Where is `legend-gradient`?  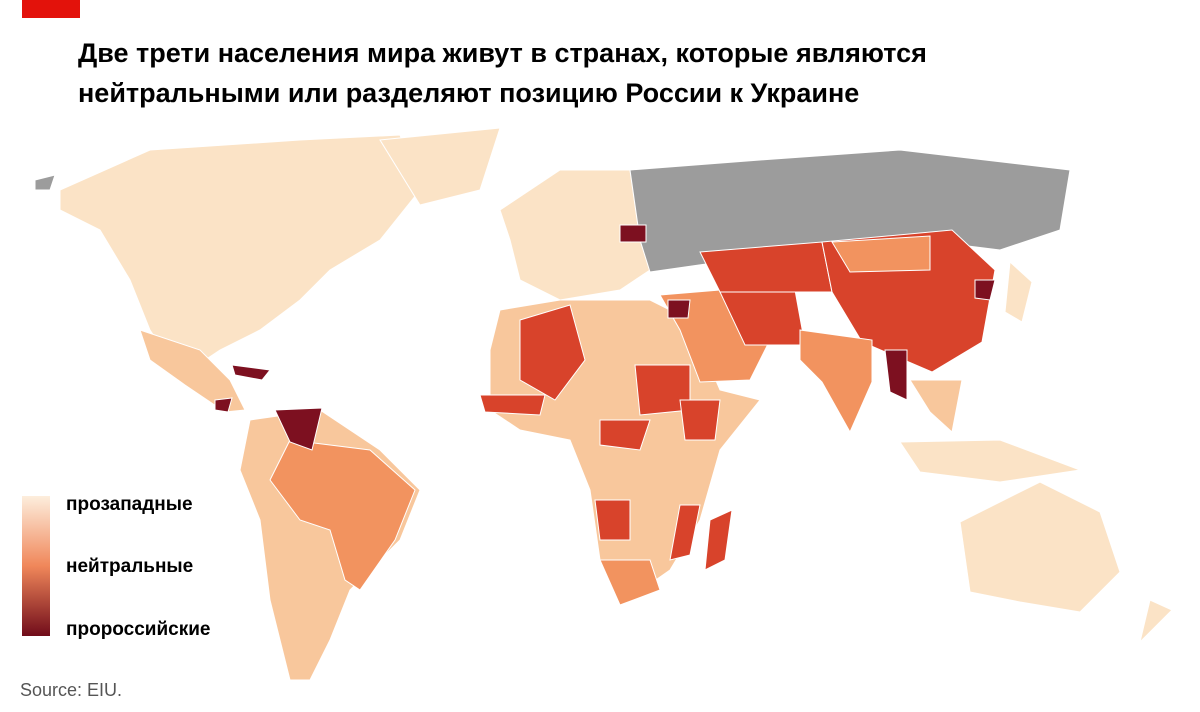 legend-gradient is located at coordinates (36, 566).